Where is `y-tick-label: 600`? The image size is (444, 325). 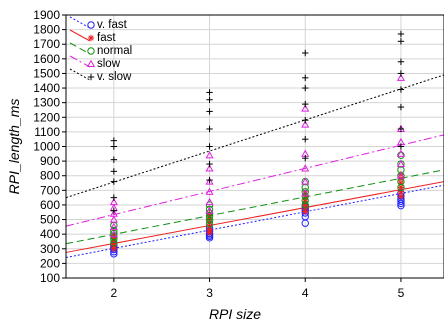
y-tick-label: 600 is located at coordinates (50, 205).